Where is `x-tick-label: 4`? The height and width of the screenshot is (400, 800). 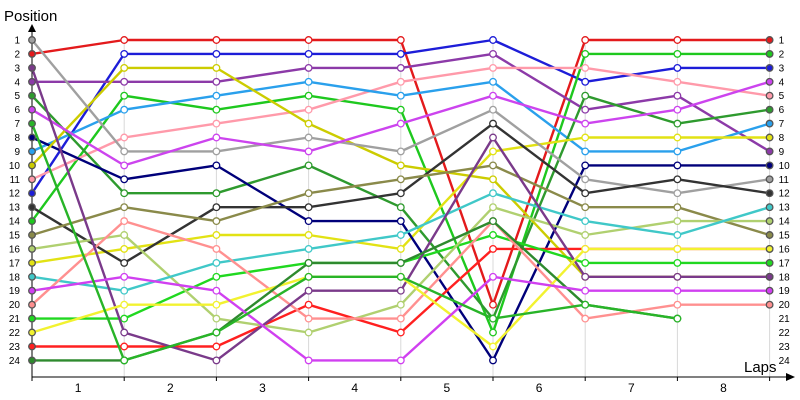 x-tick-label: 4 is located at coordinates (354, 388).